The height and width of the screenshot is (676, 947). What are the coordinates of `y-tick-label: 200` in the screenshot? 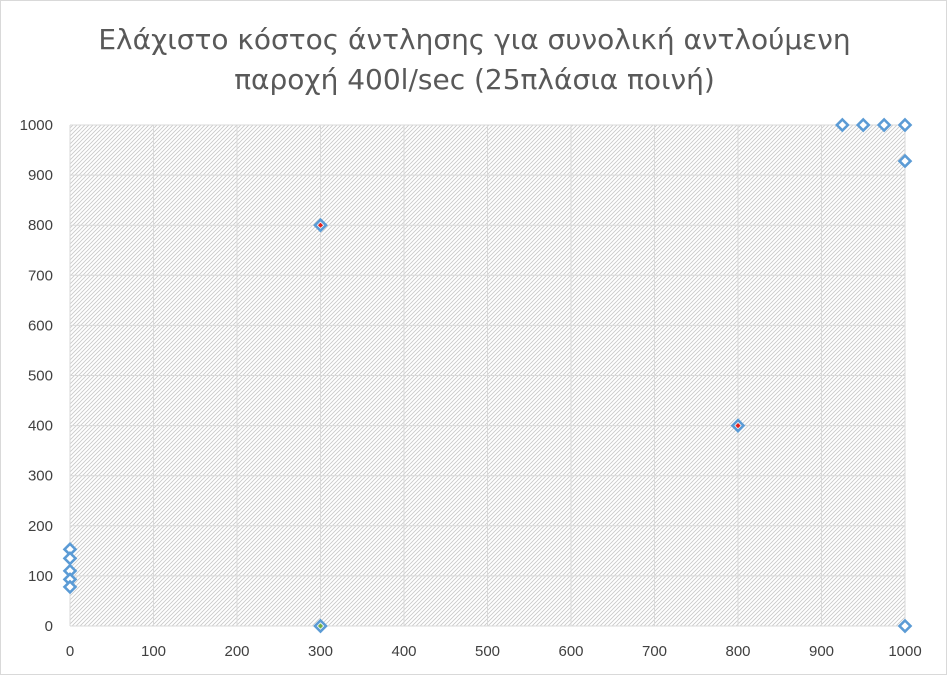 It's located at (40, 526).